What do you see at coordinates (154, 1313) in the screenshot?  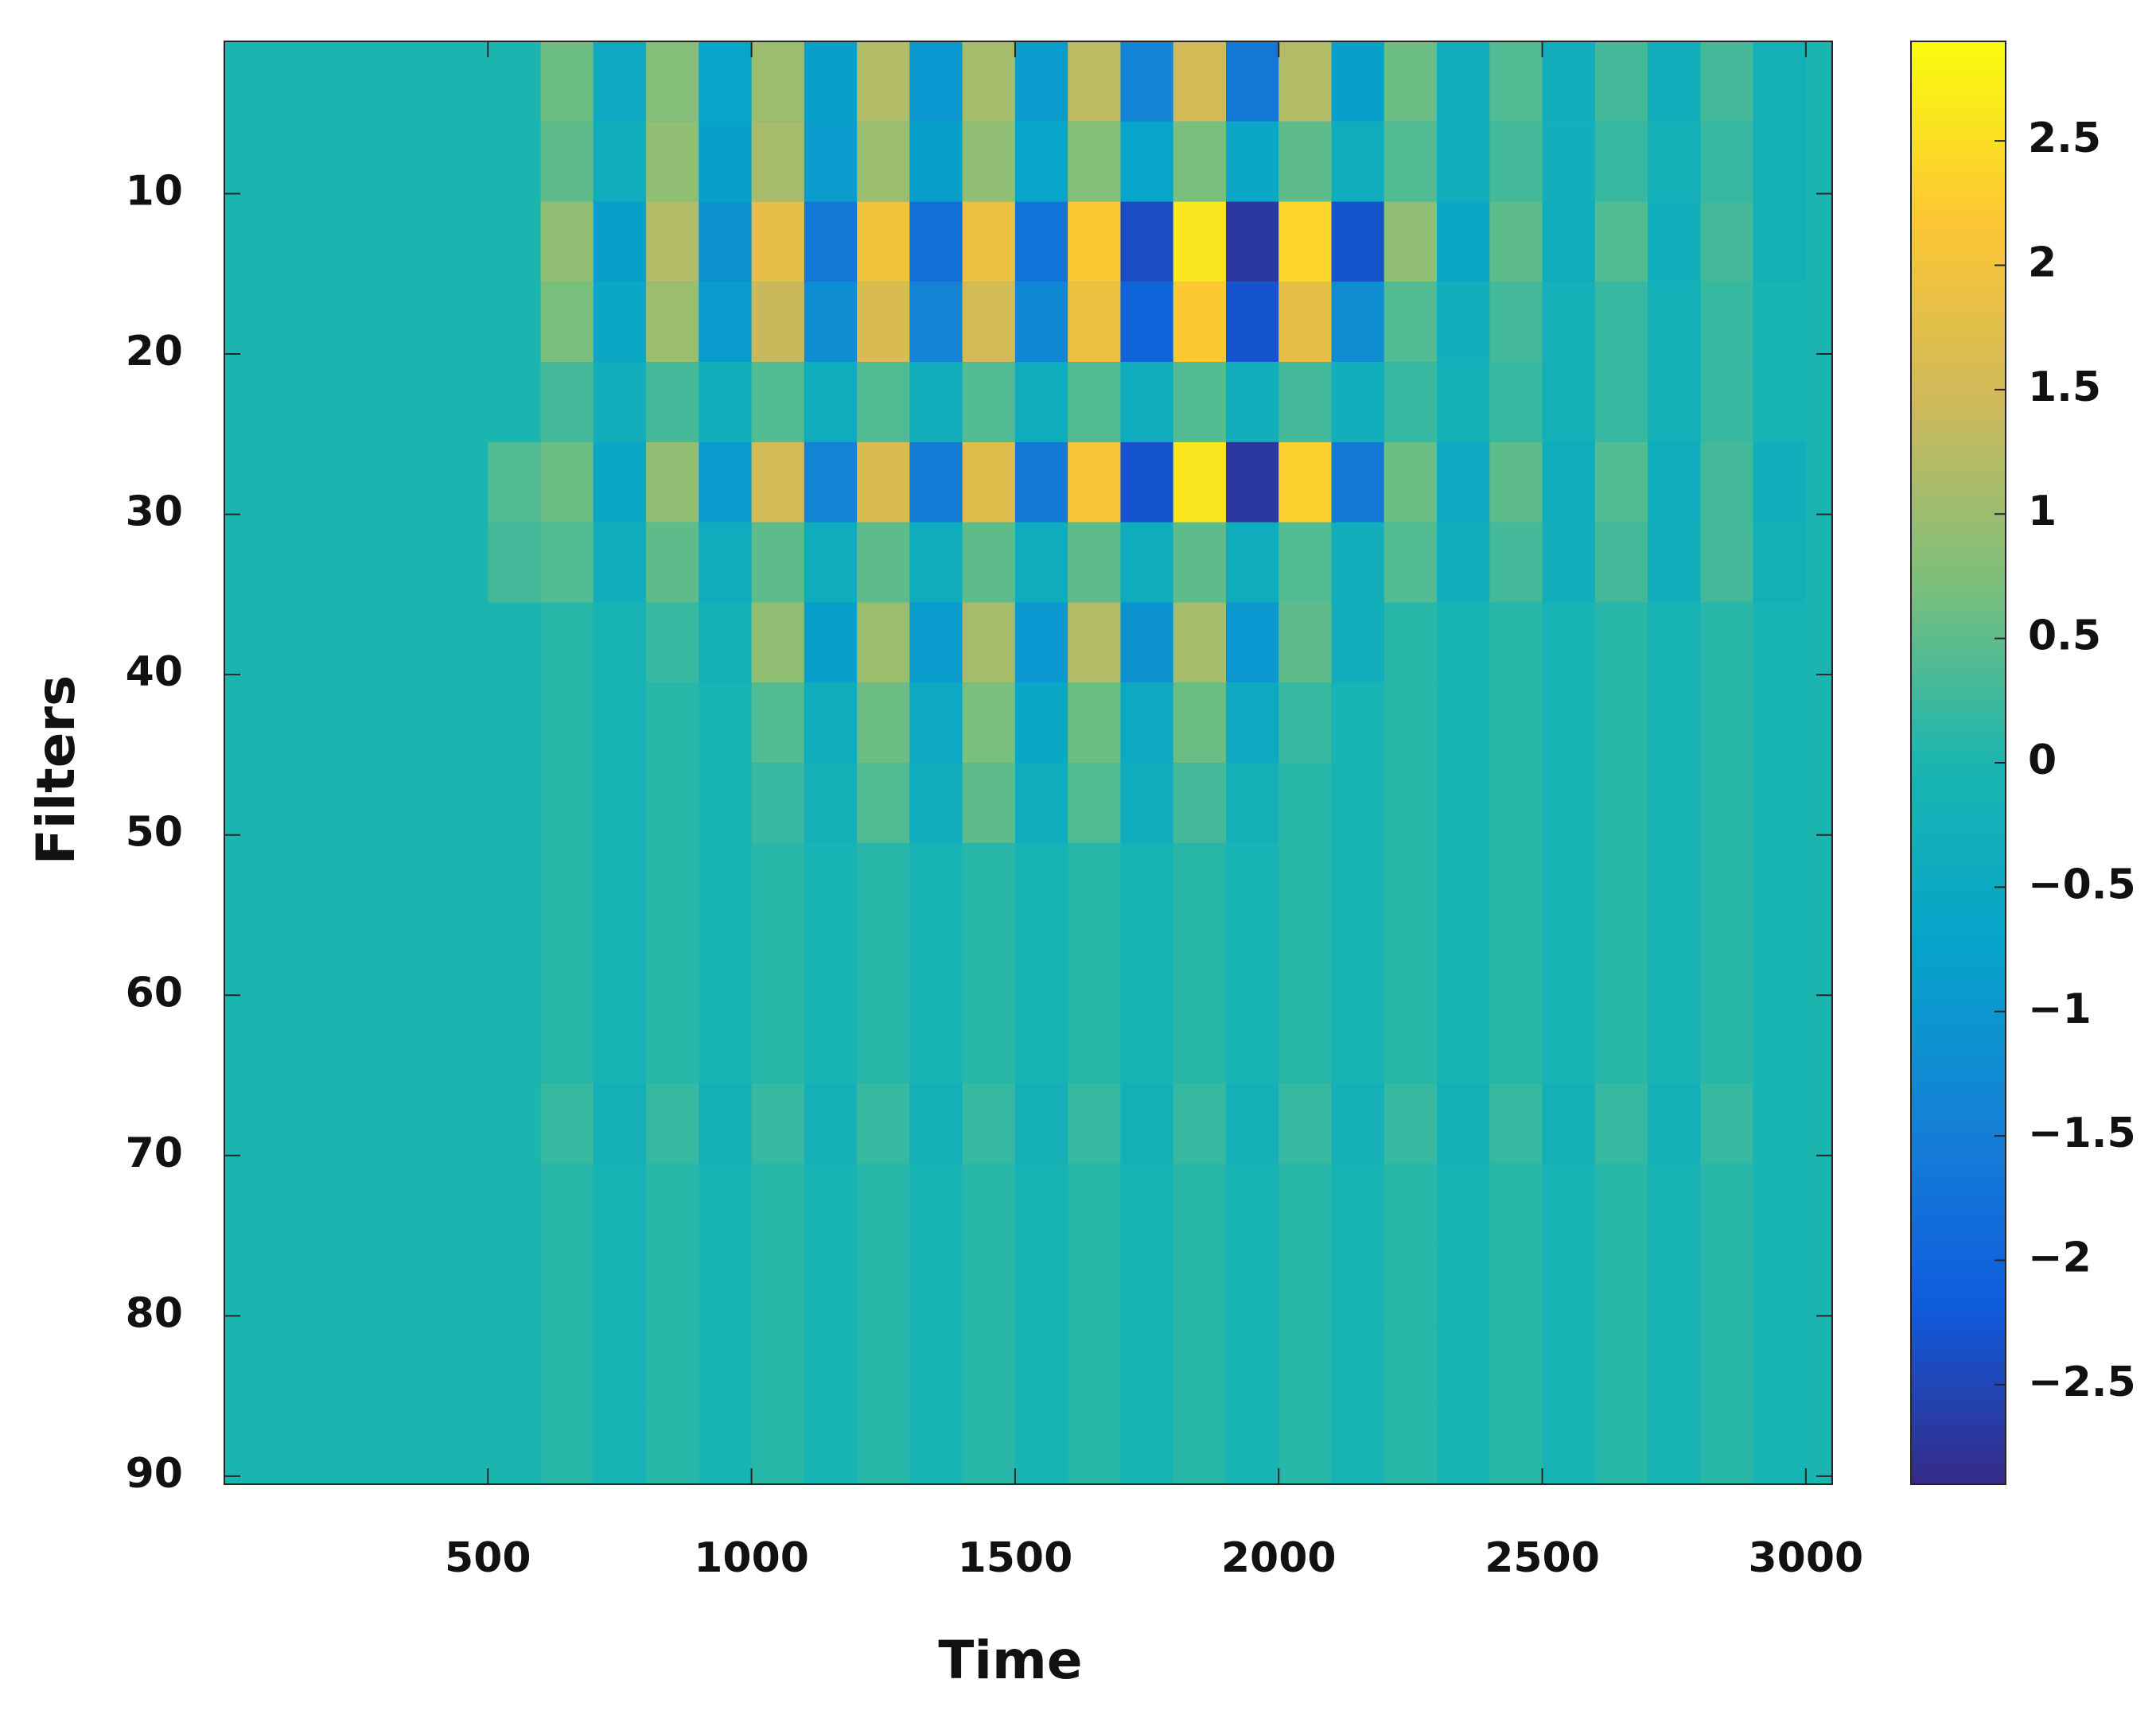 I see `y-tick-label: 80` at bounding box center [154, 1313].